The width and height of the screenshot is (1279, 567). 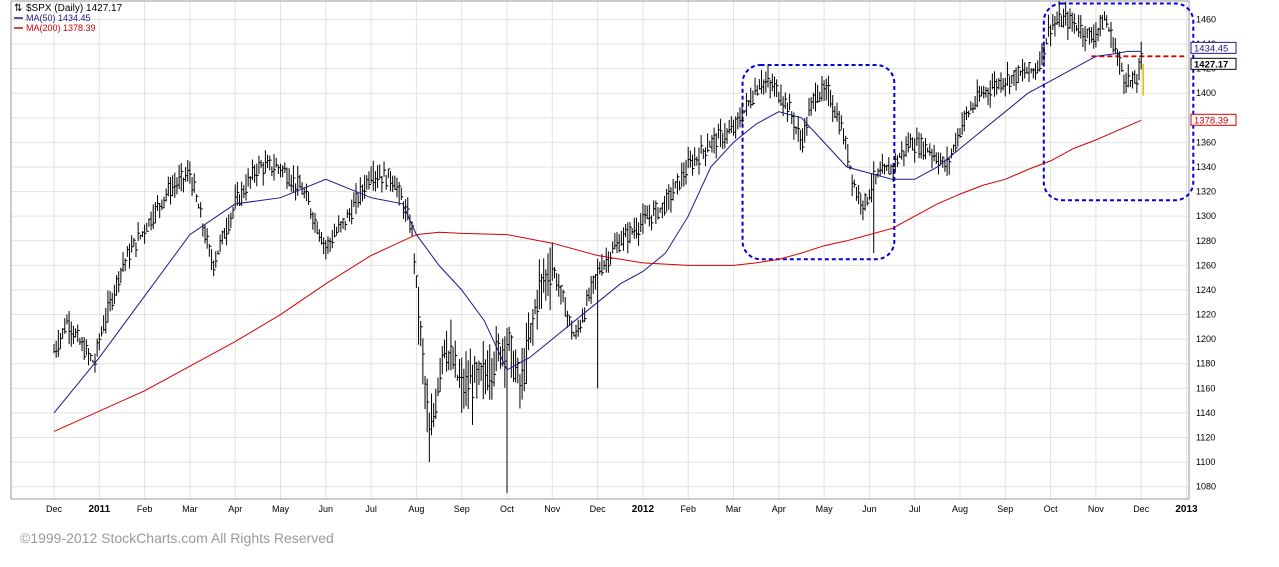 What do you see at coordinates (1211, 48) in the screenshot?
I see `value-flag-label: 1434.45` at bounding box center [1211, 48].